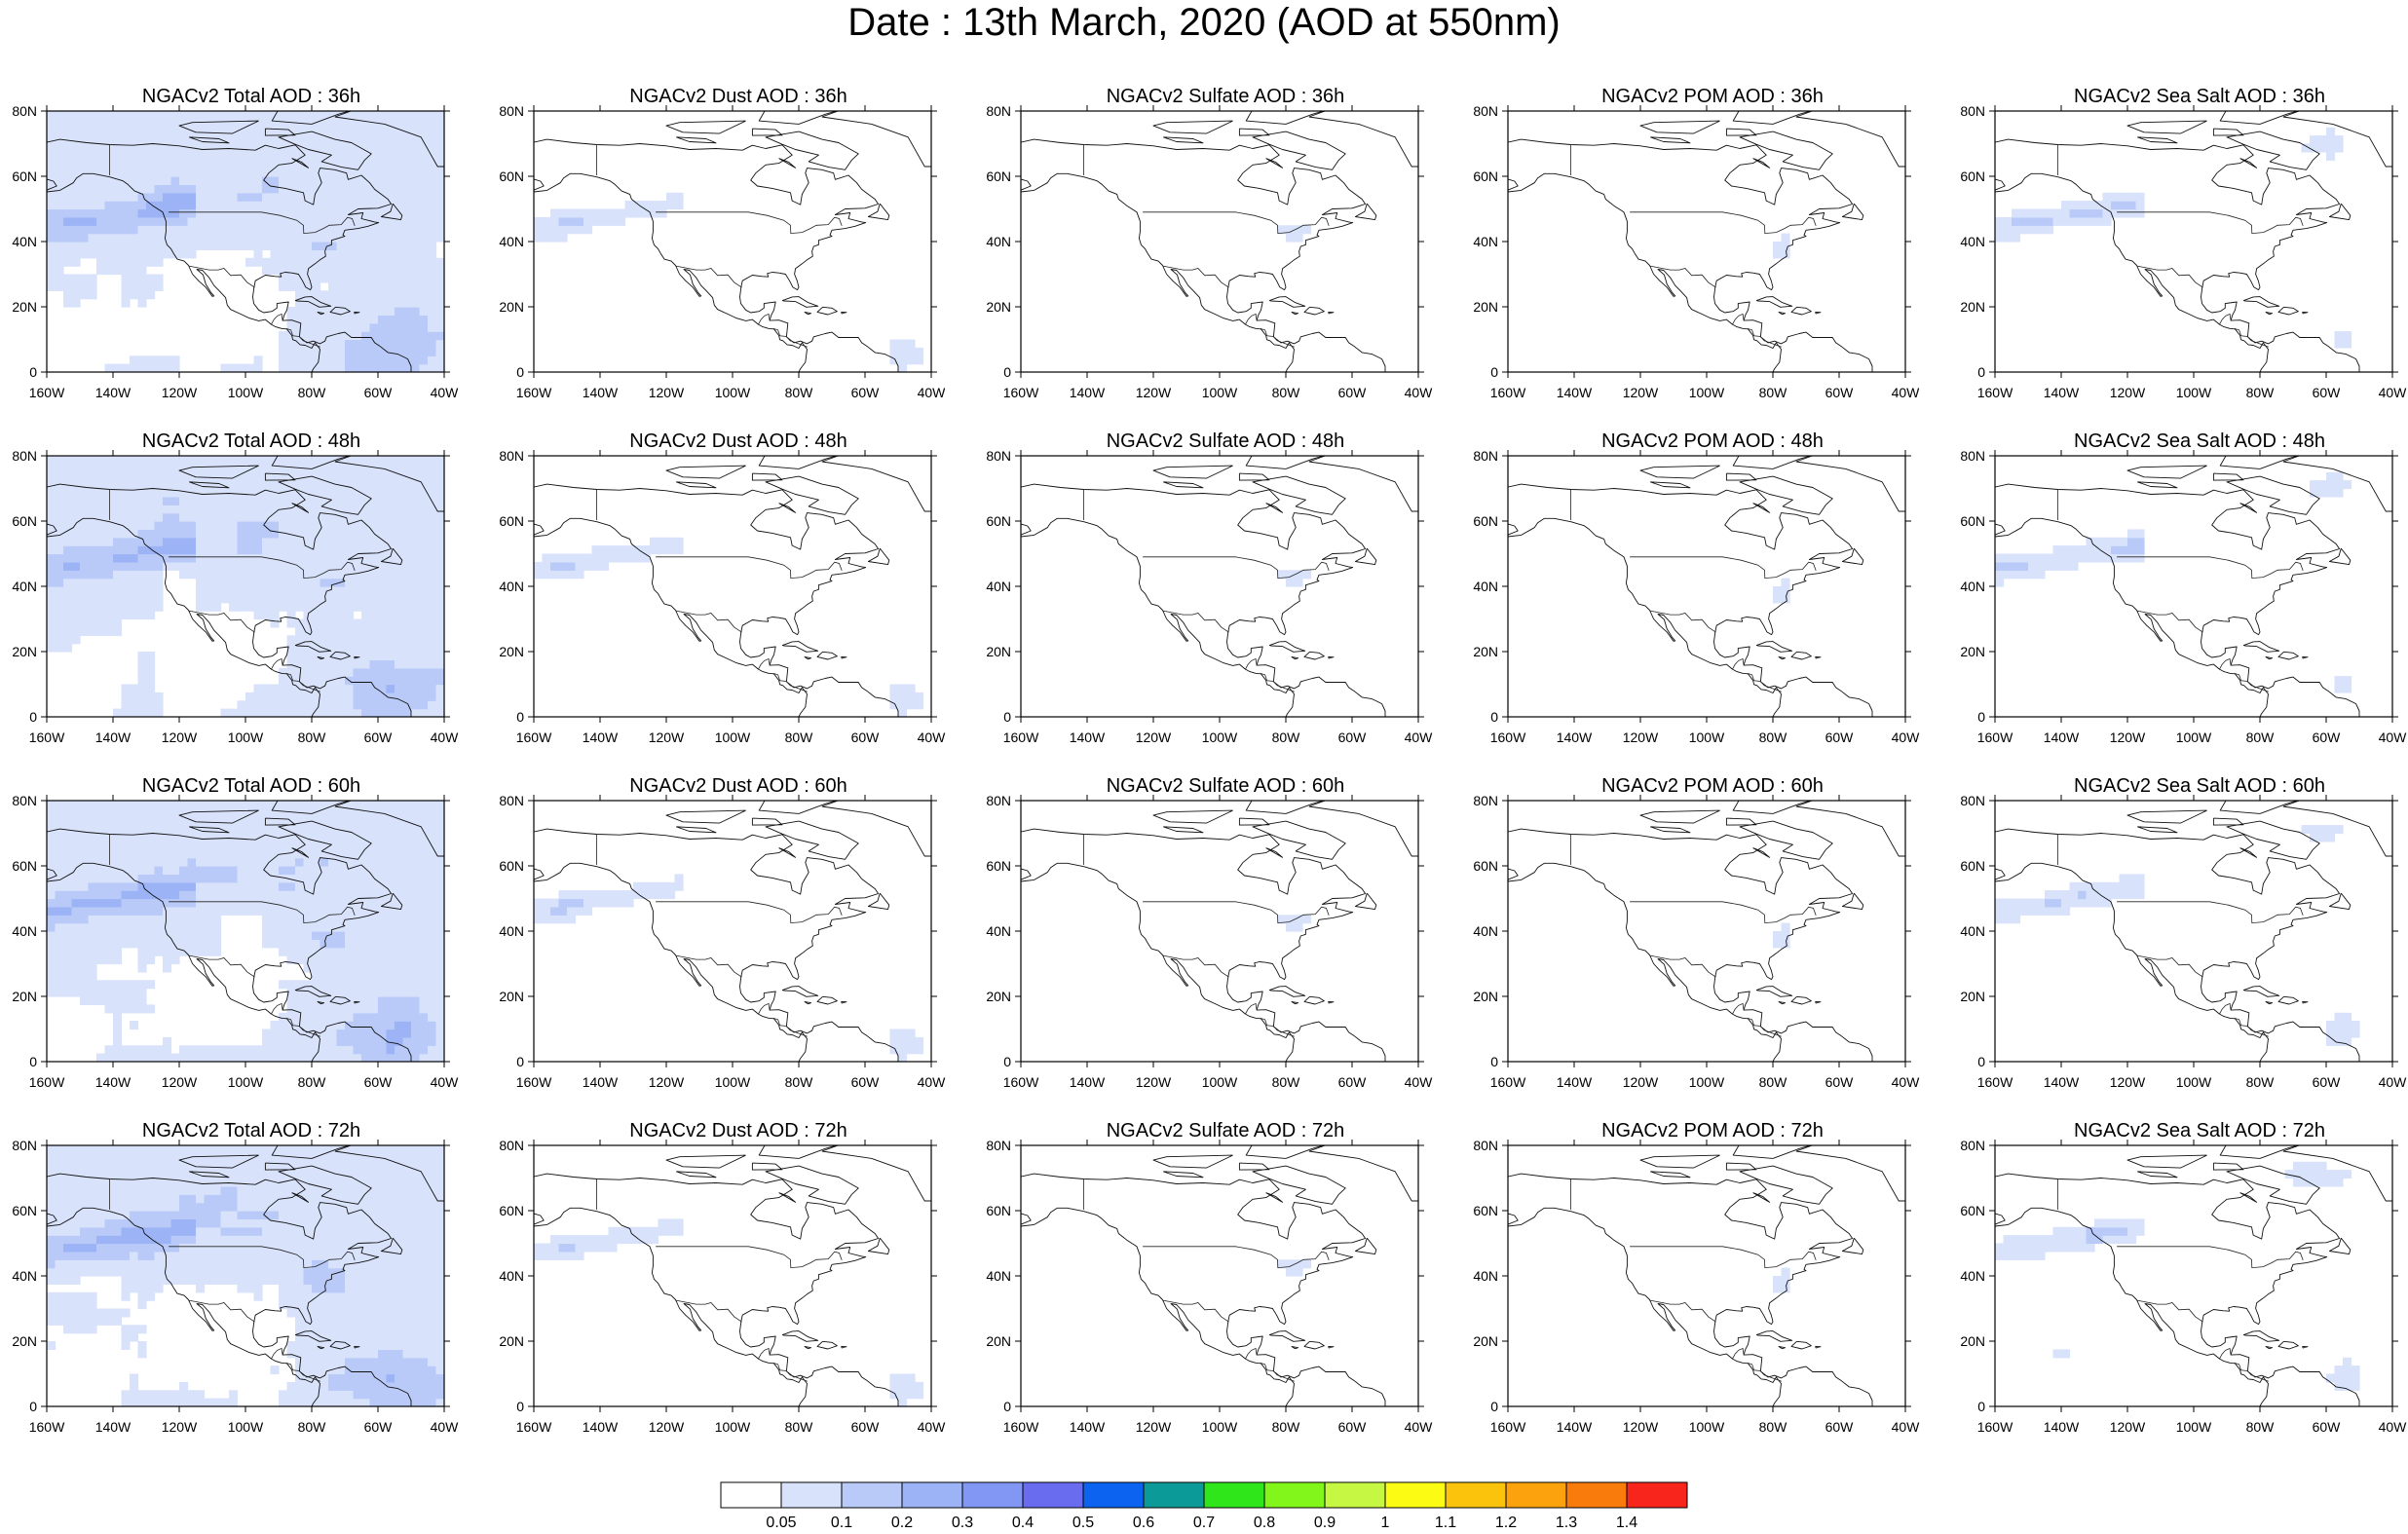  Describe the element at coordinates (902, 1523) in the screenshot. I see `colorbar-label: 0.2` at that location.